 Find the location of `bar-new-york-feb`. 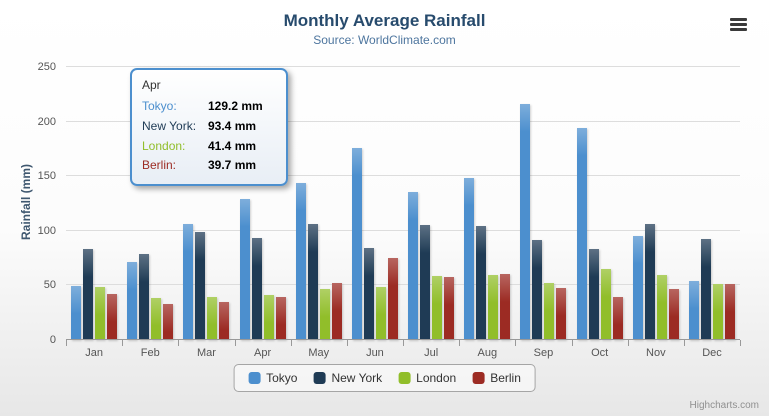

bar-new-york-feb is located at coordinates (144, 296).